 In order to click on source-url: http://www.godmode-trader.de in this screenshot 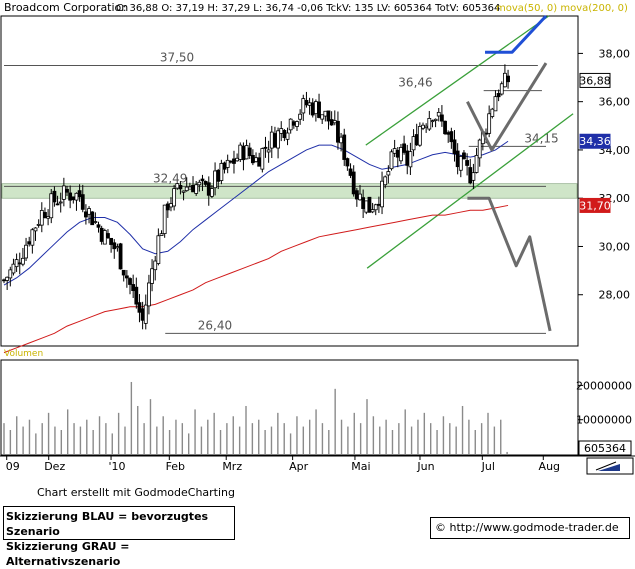, I will do `click(534, 527)`.